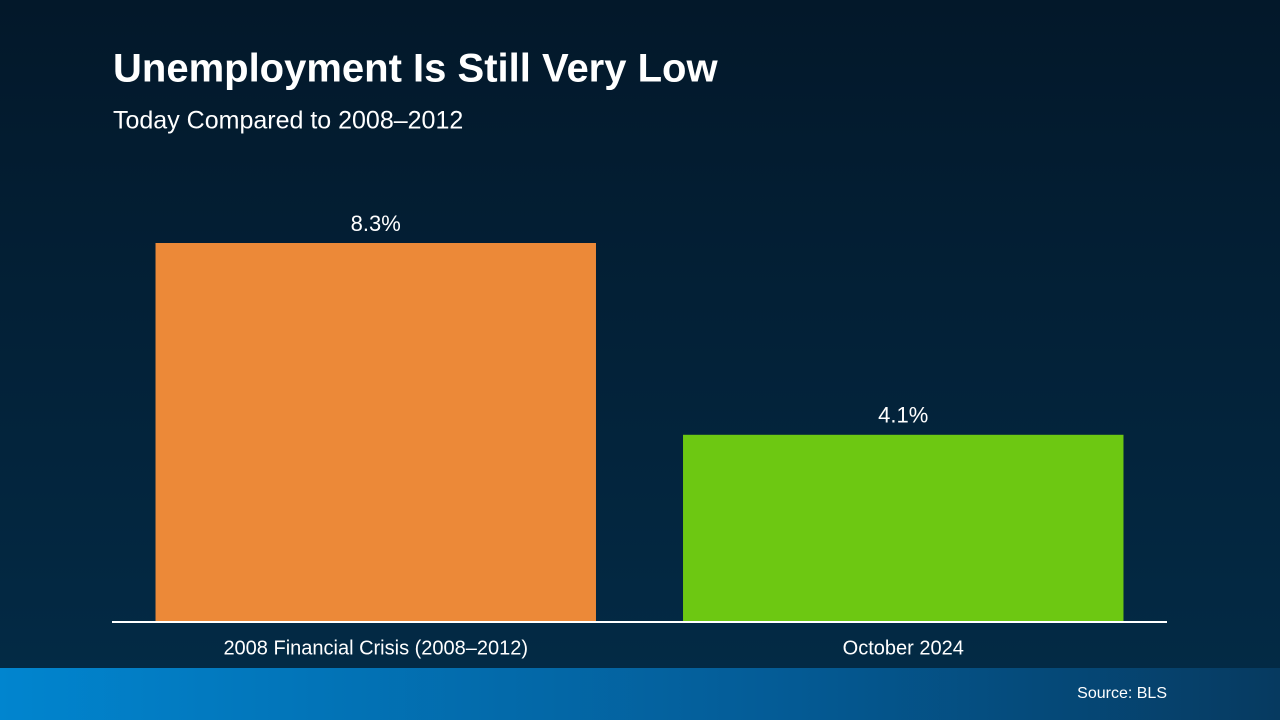  What do you see at coordinates (375, 648) in the screenshot?
I see `x-tick-label: 2008 Financial Crisis (2008–2012)` at bounding box center [375, 648].